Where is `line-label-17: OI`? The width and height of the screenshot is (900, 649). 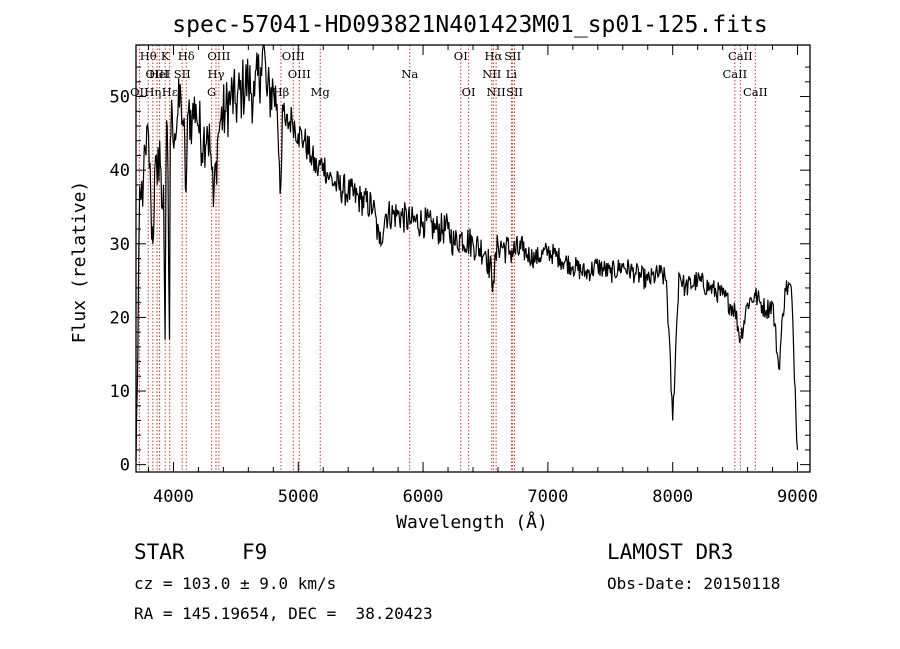 line-label-17: OI is located at coordinates (461, 56).